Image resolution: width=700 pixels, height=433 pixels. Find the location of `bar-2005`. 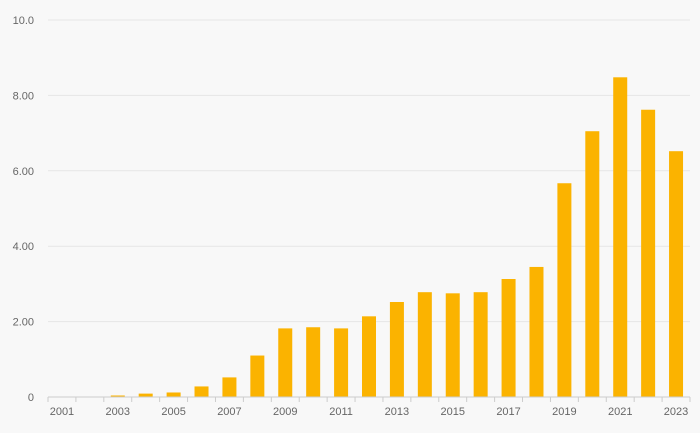

bar-2005 is located at coordinates (173, 394).